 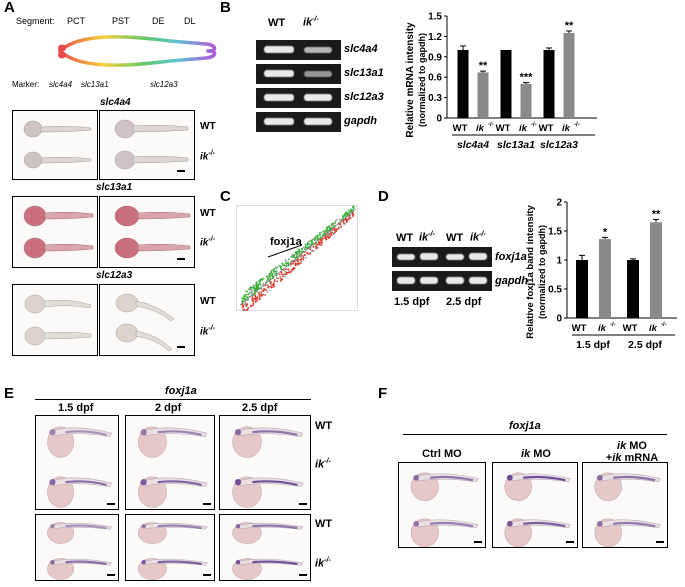 What do you see at coordinates (579, 328) in the screenshot?
I see `chart-d-bar-label: WT` at bounding box center [579, 328].